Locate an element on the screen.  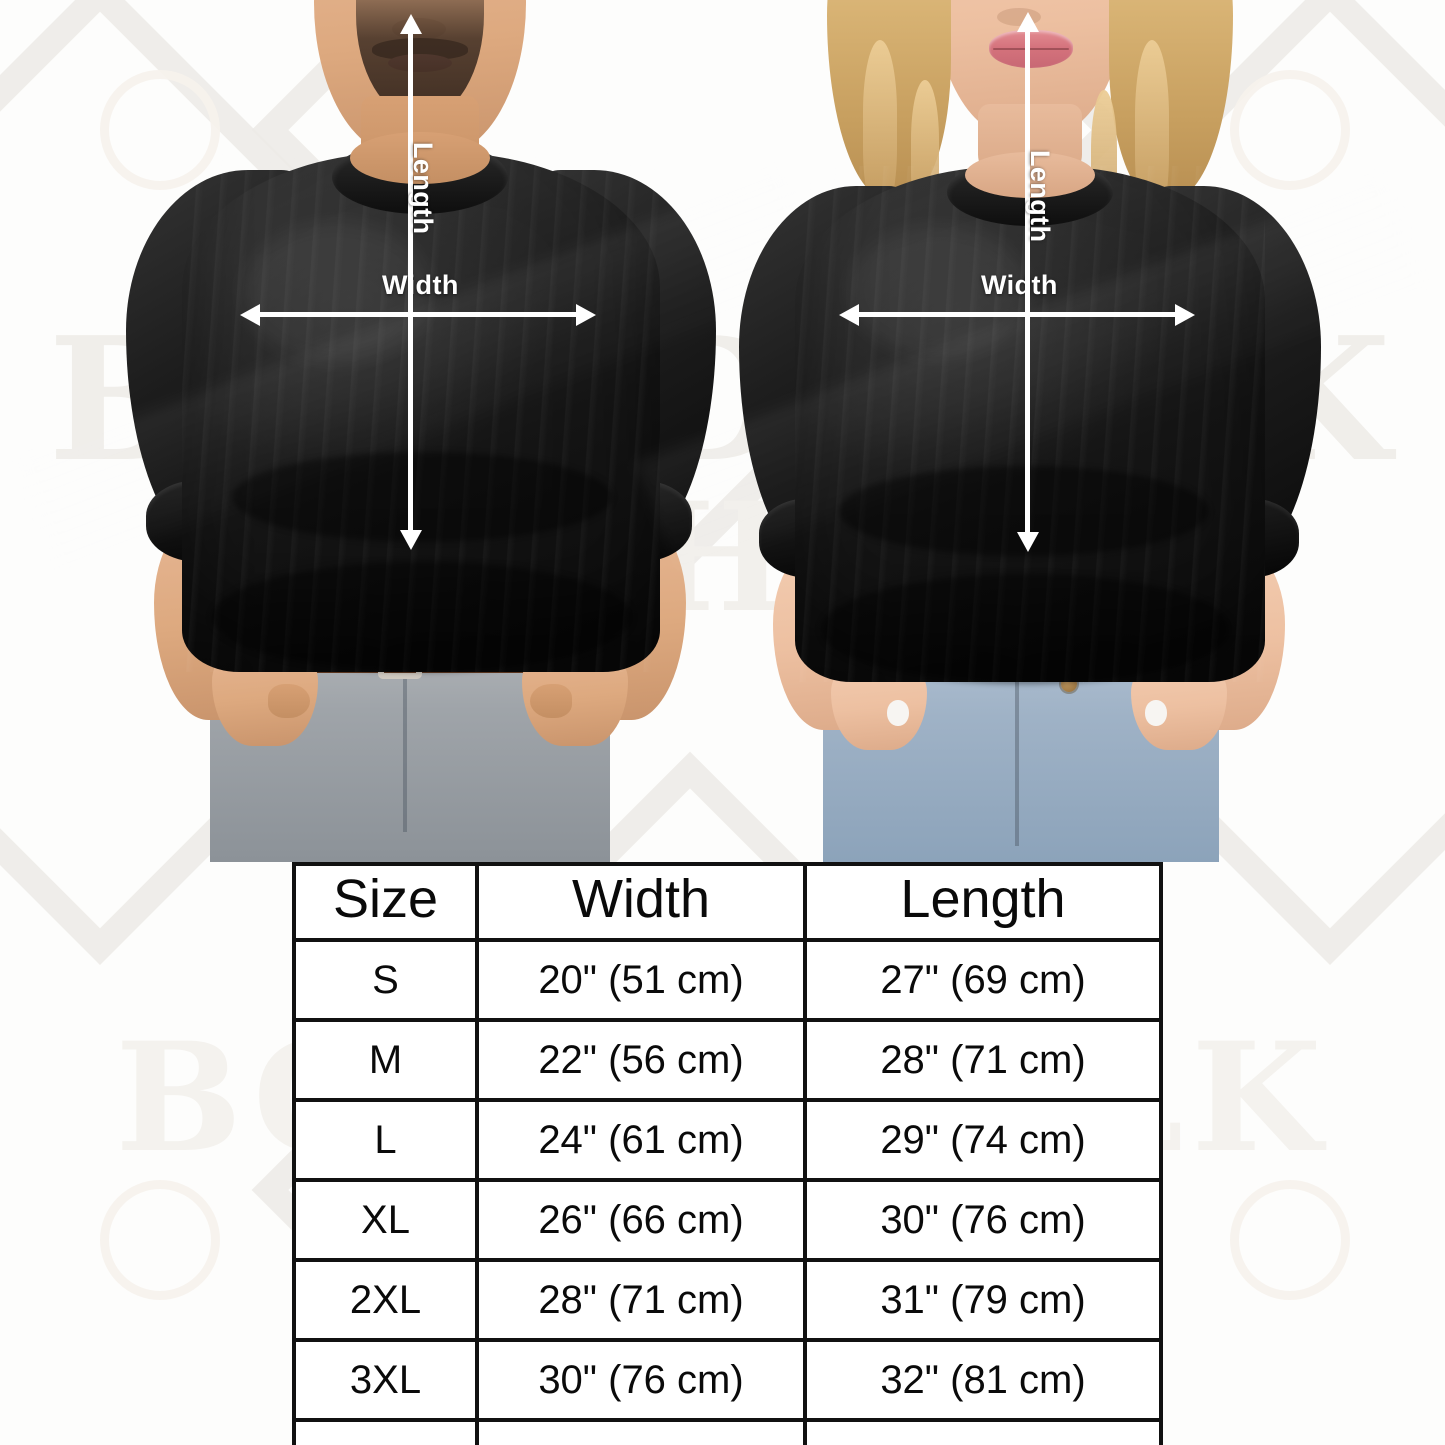
cell-length is located at coordinates (983, 1431).